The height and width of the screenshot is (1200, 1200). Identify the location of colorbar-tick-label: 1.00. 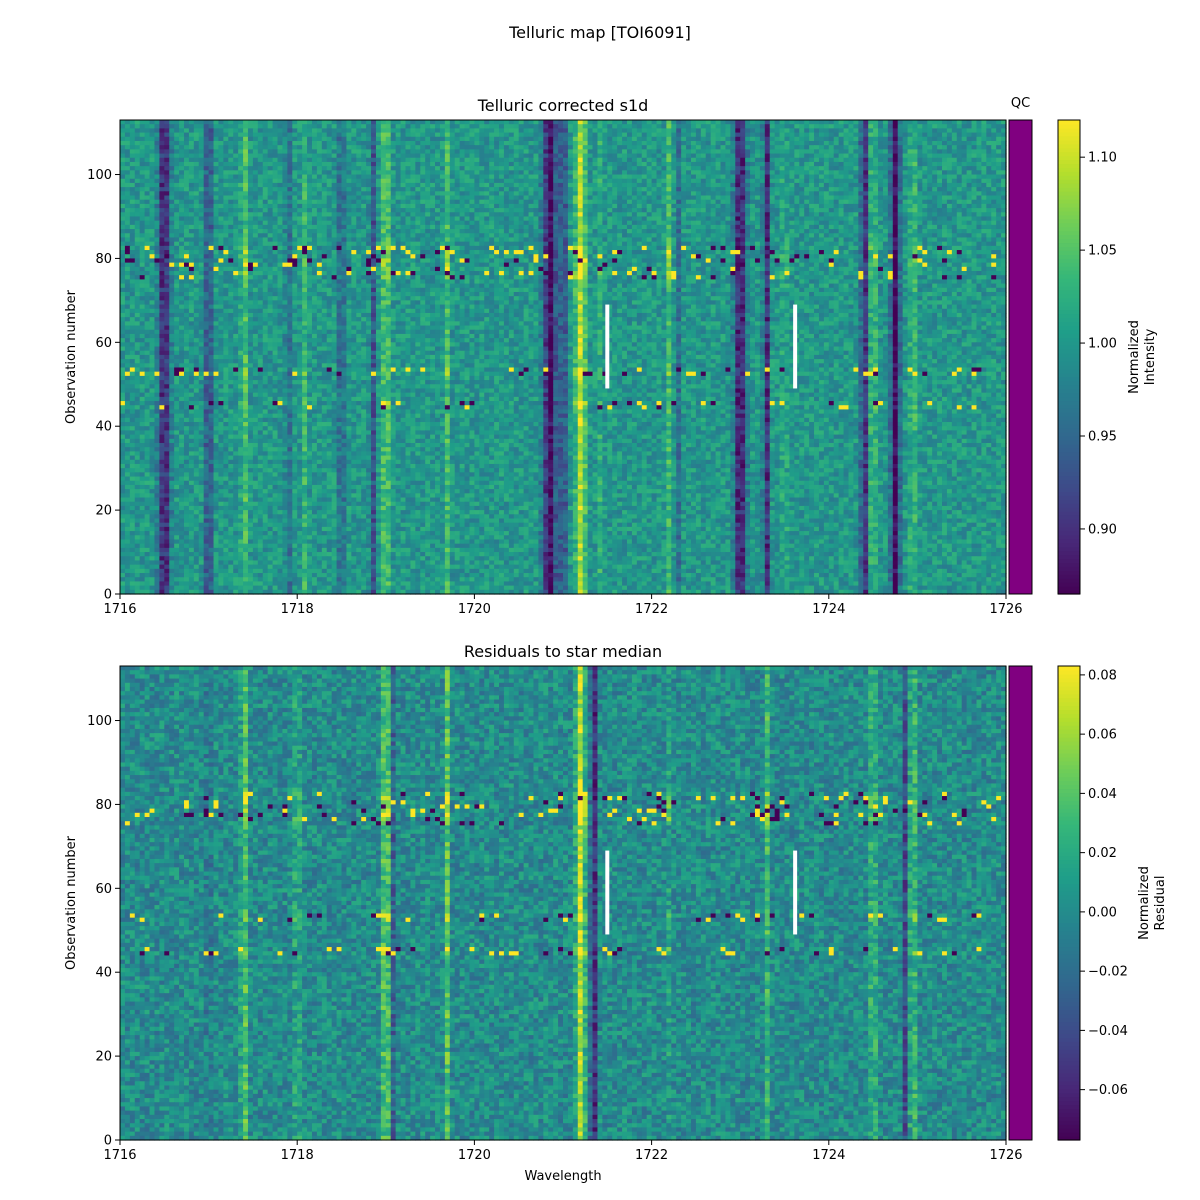
(1102, 344).